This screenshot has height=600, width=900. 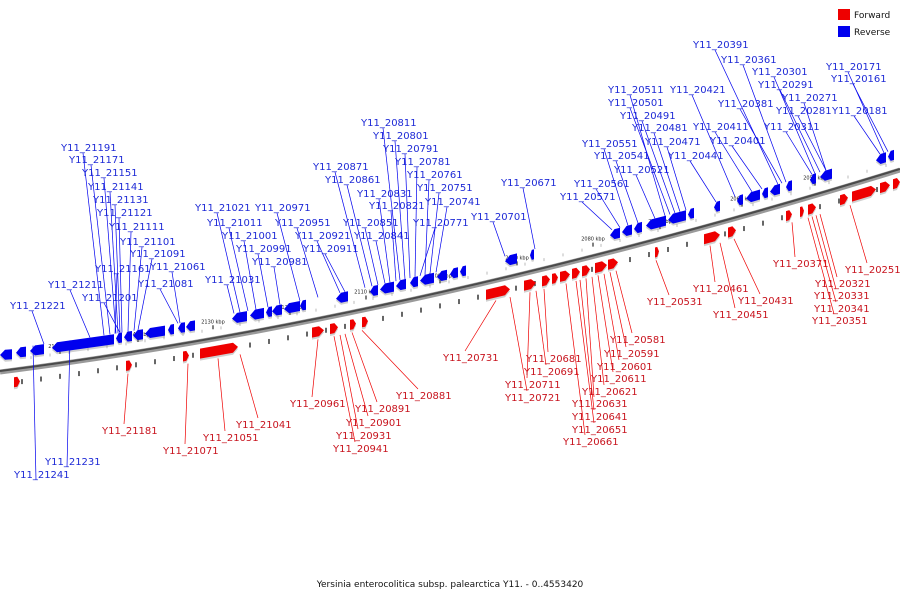 What do you see at coordinates (599, 430) in the screenshot?
I see `forward-gene-label: Y11_20651` at bounding box center [599, 430].